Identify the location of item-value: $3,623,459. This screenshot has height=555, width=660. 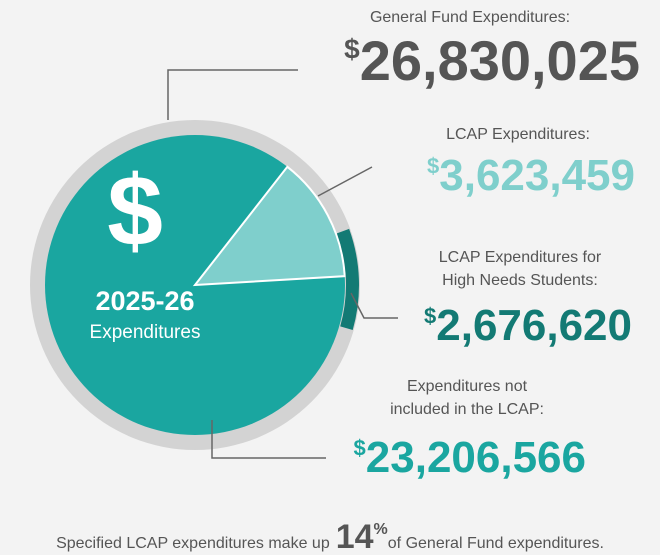
(531, 175).